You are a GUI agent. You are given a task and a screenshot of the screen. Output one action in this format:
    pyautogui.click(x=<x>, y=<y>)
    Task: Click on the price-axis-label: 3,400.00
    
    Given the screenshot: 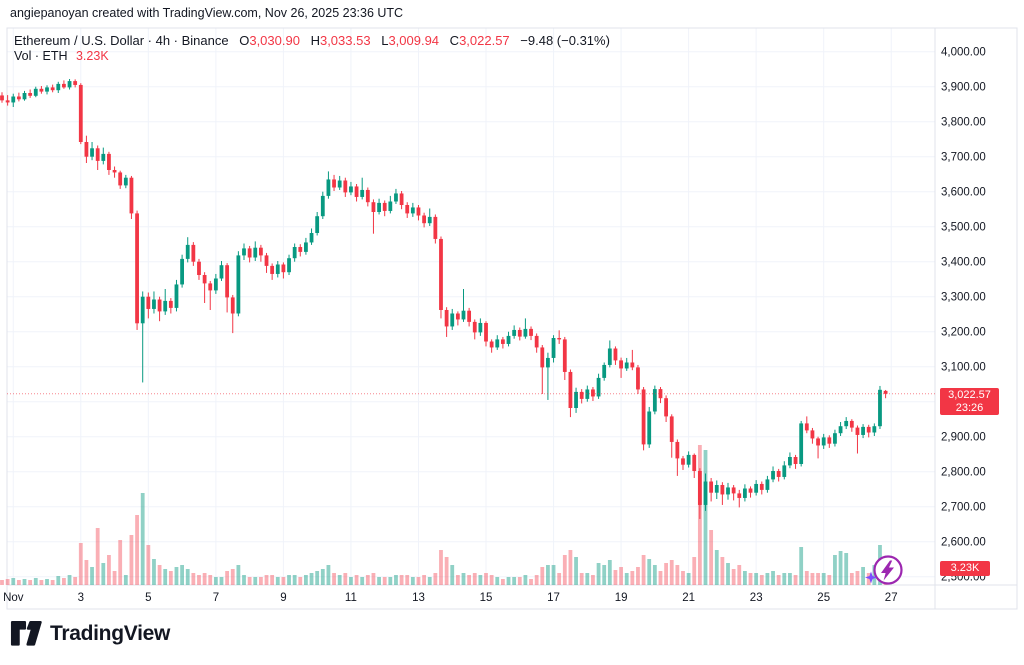 What is the action you would take?
    pyautogui.click(x=963, y=263)
    